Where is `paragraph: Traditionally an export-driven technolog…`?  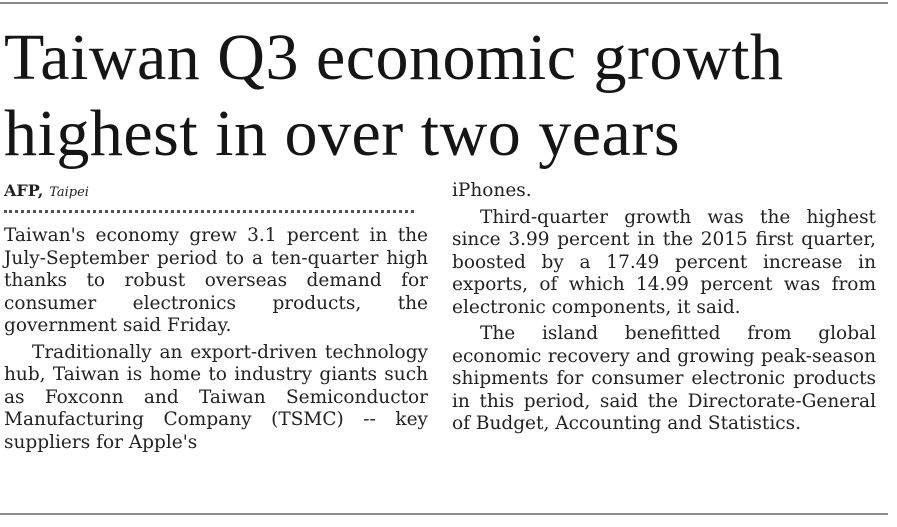
paragraph: Traditionally an export-driven technolog… is located at coordinates (216, 397).